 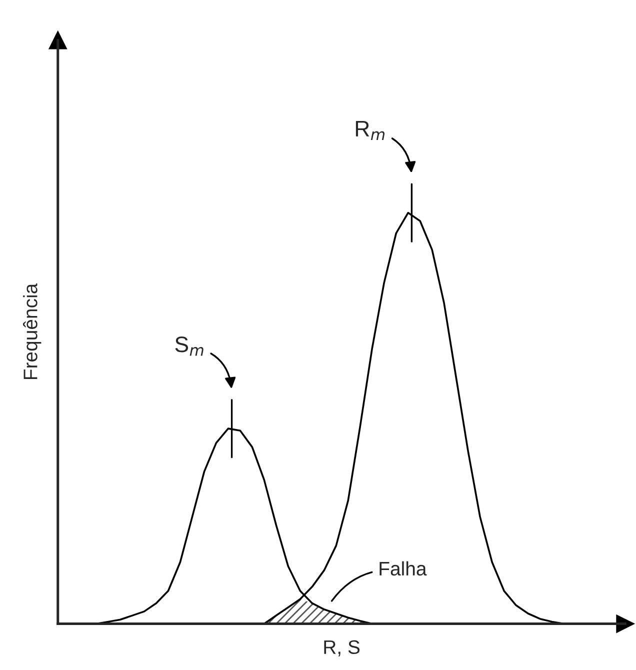 What do you see at coordinates (32, 331) in the screenshot?
I see `y-axis-title: Frequência` at bounding box center [32, 331].